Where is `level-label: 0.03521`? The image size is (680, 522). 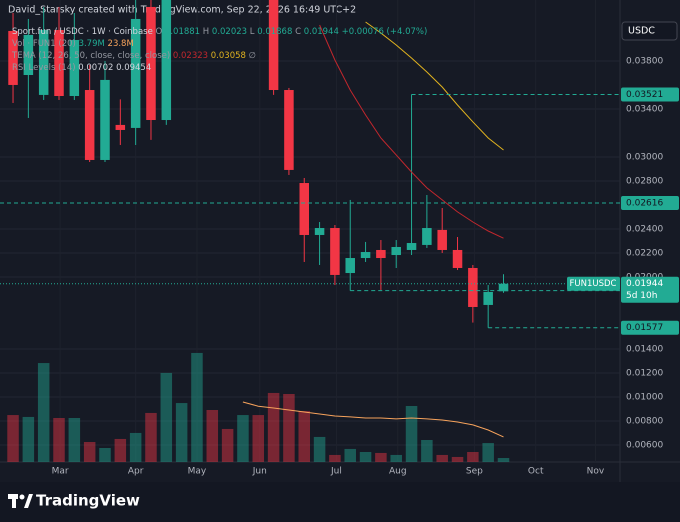 level-label: 0.03521 is located at coordinates (644, 95).